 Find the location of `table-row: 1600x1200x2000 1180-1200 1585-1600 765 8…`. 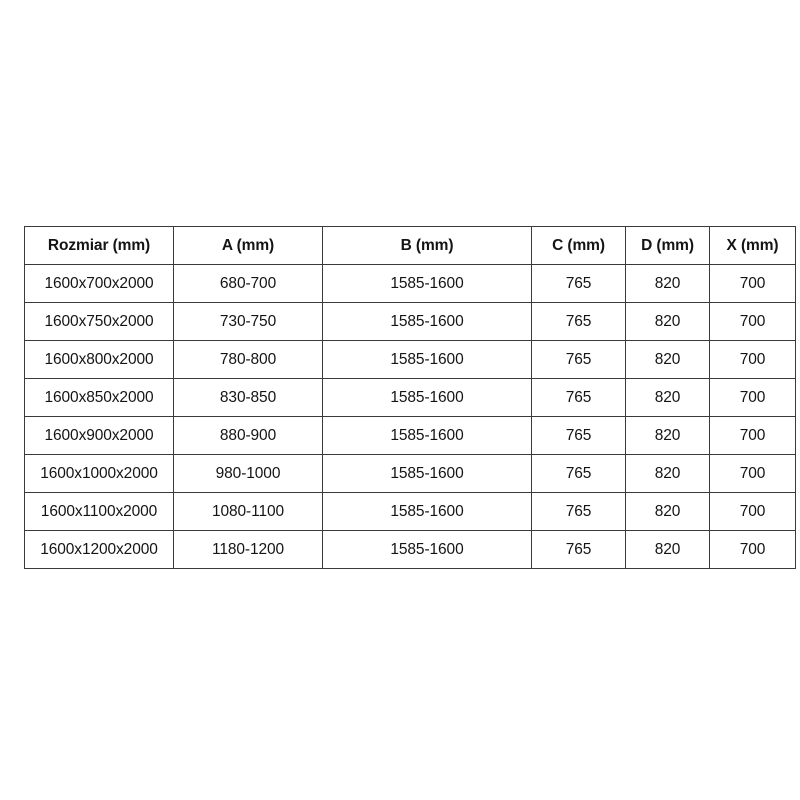

table-row: 1600x1200x2000 1180-1200 1585-1600 765 8… is located at coordinates (410, 549).